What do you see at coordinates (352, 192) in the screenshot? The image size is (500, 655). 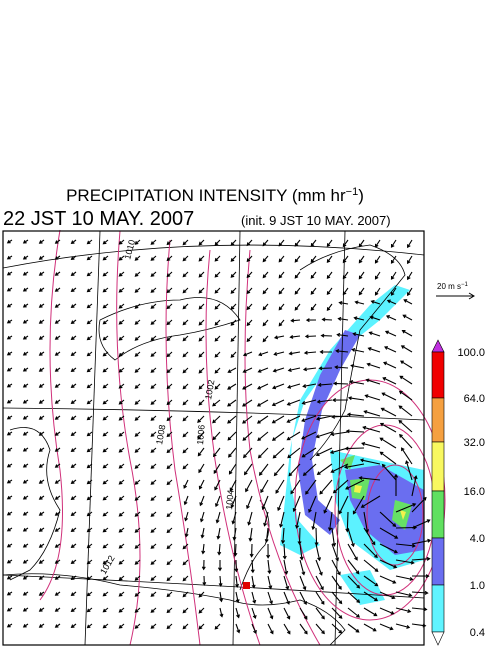 I see `title-exponent: −1` at bounding box center [352, 192].